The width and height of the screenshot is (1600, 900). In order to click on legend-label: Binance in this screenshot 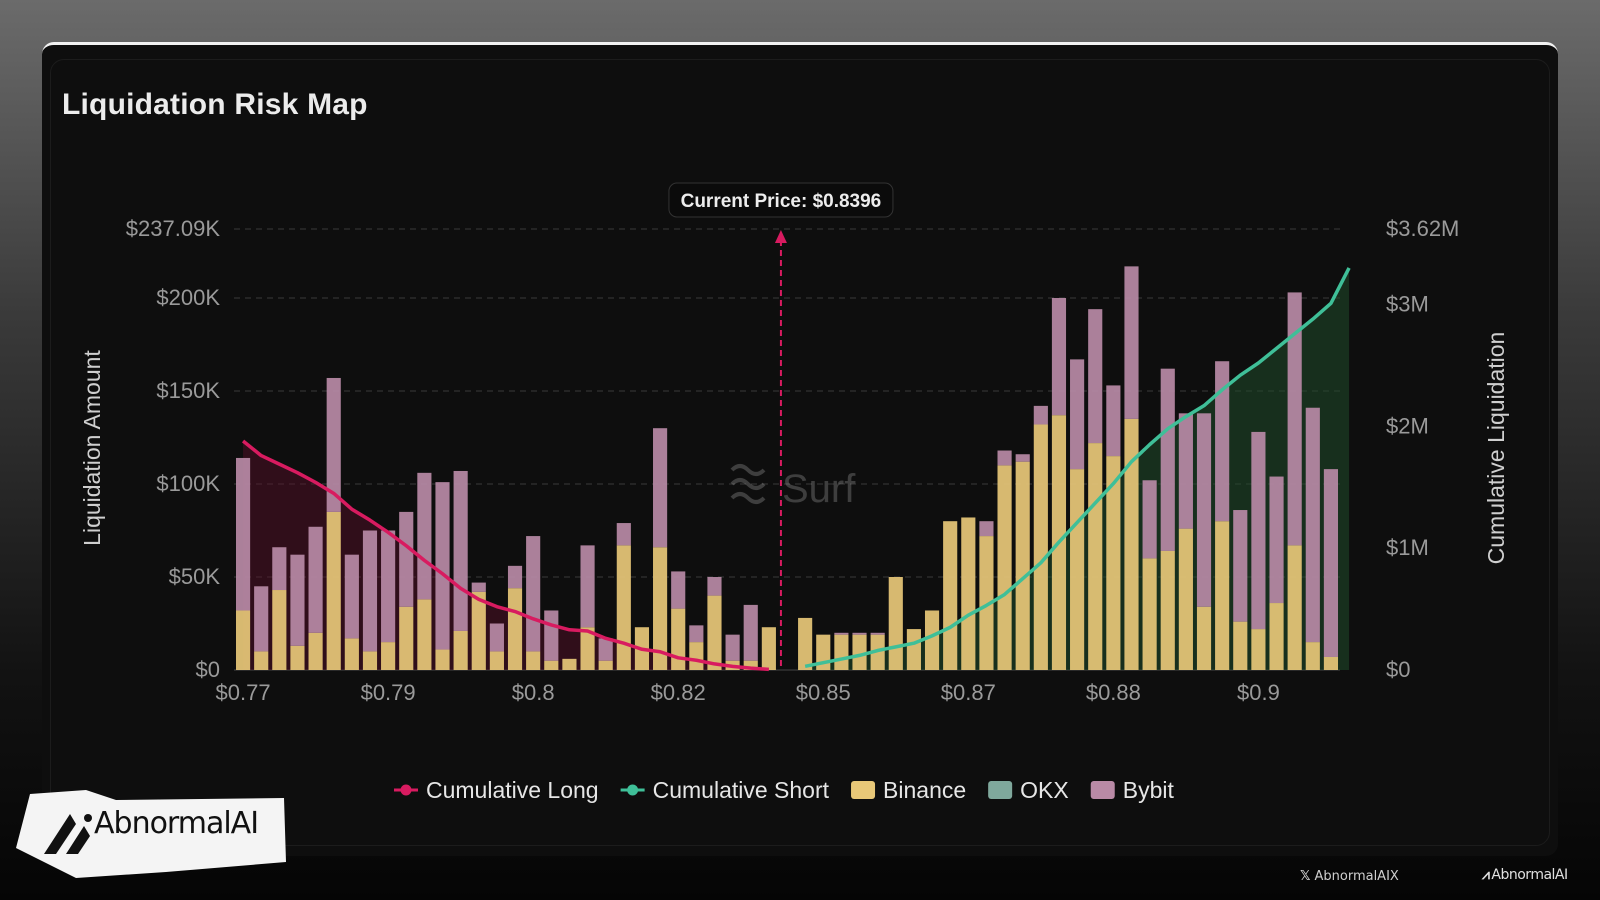, I will do `click(924, 790)`.